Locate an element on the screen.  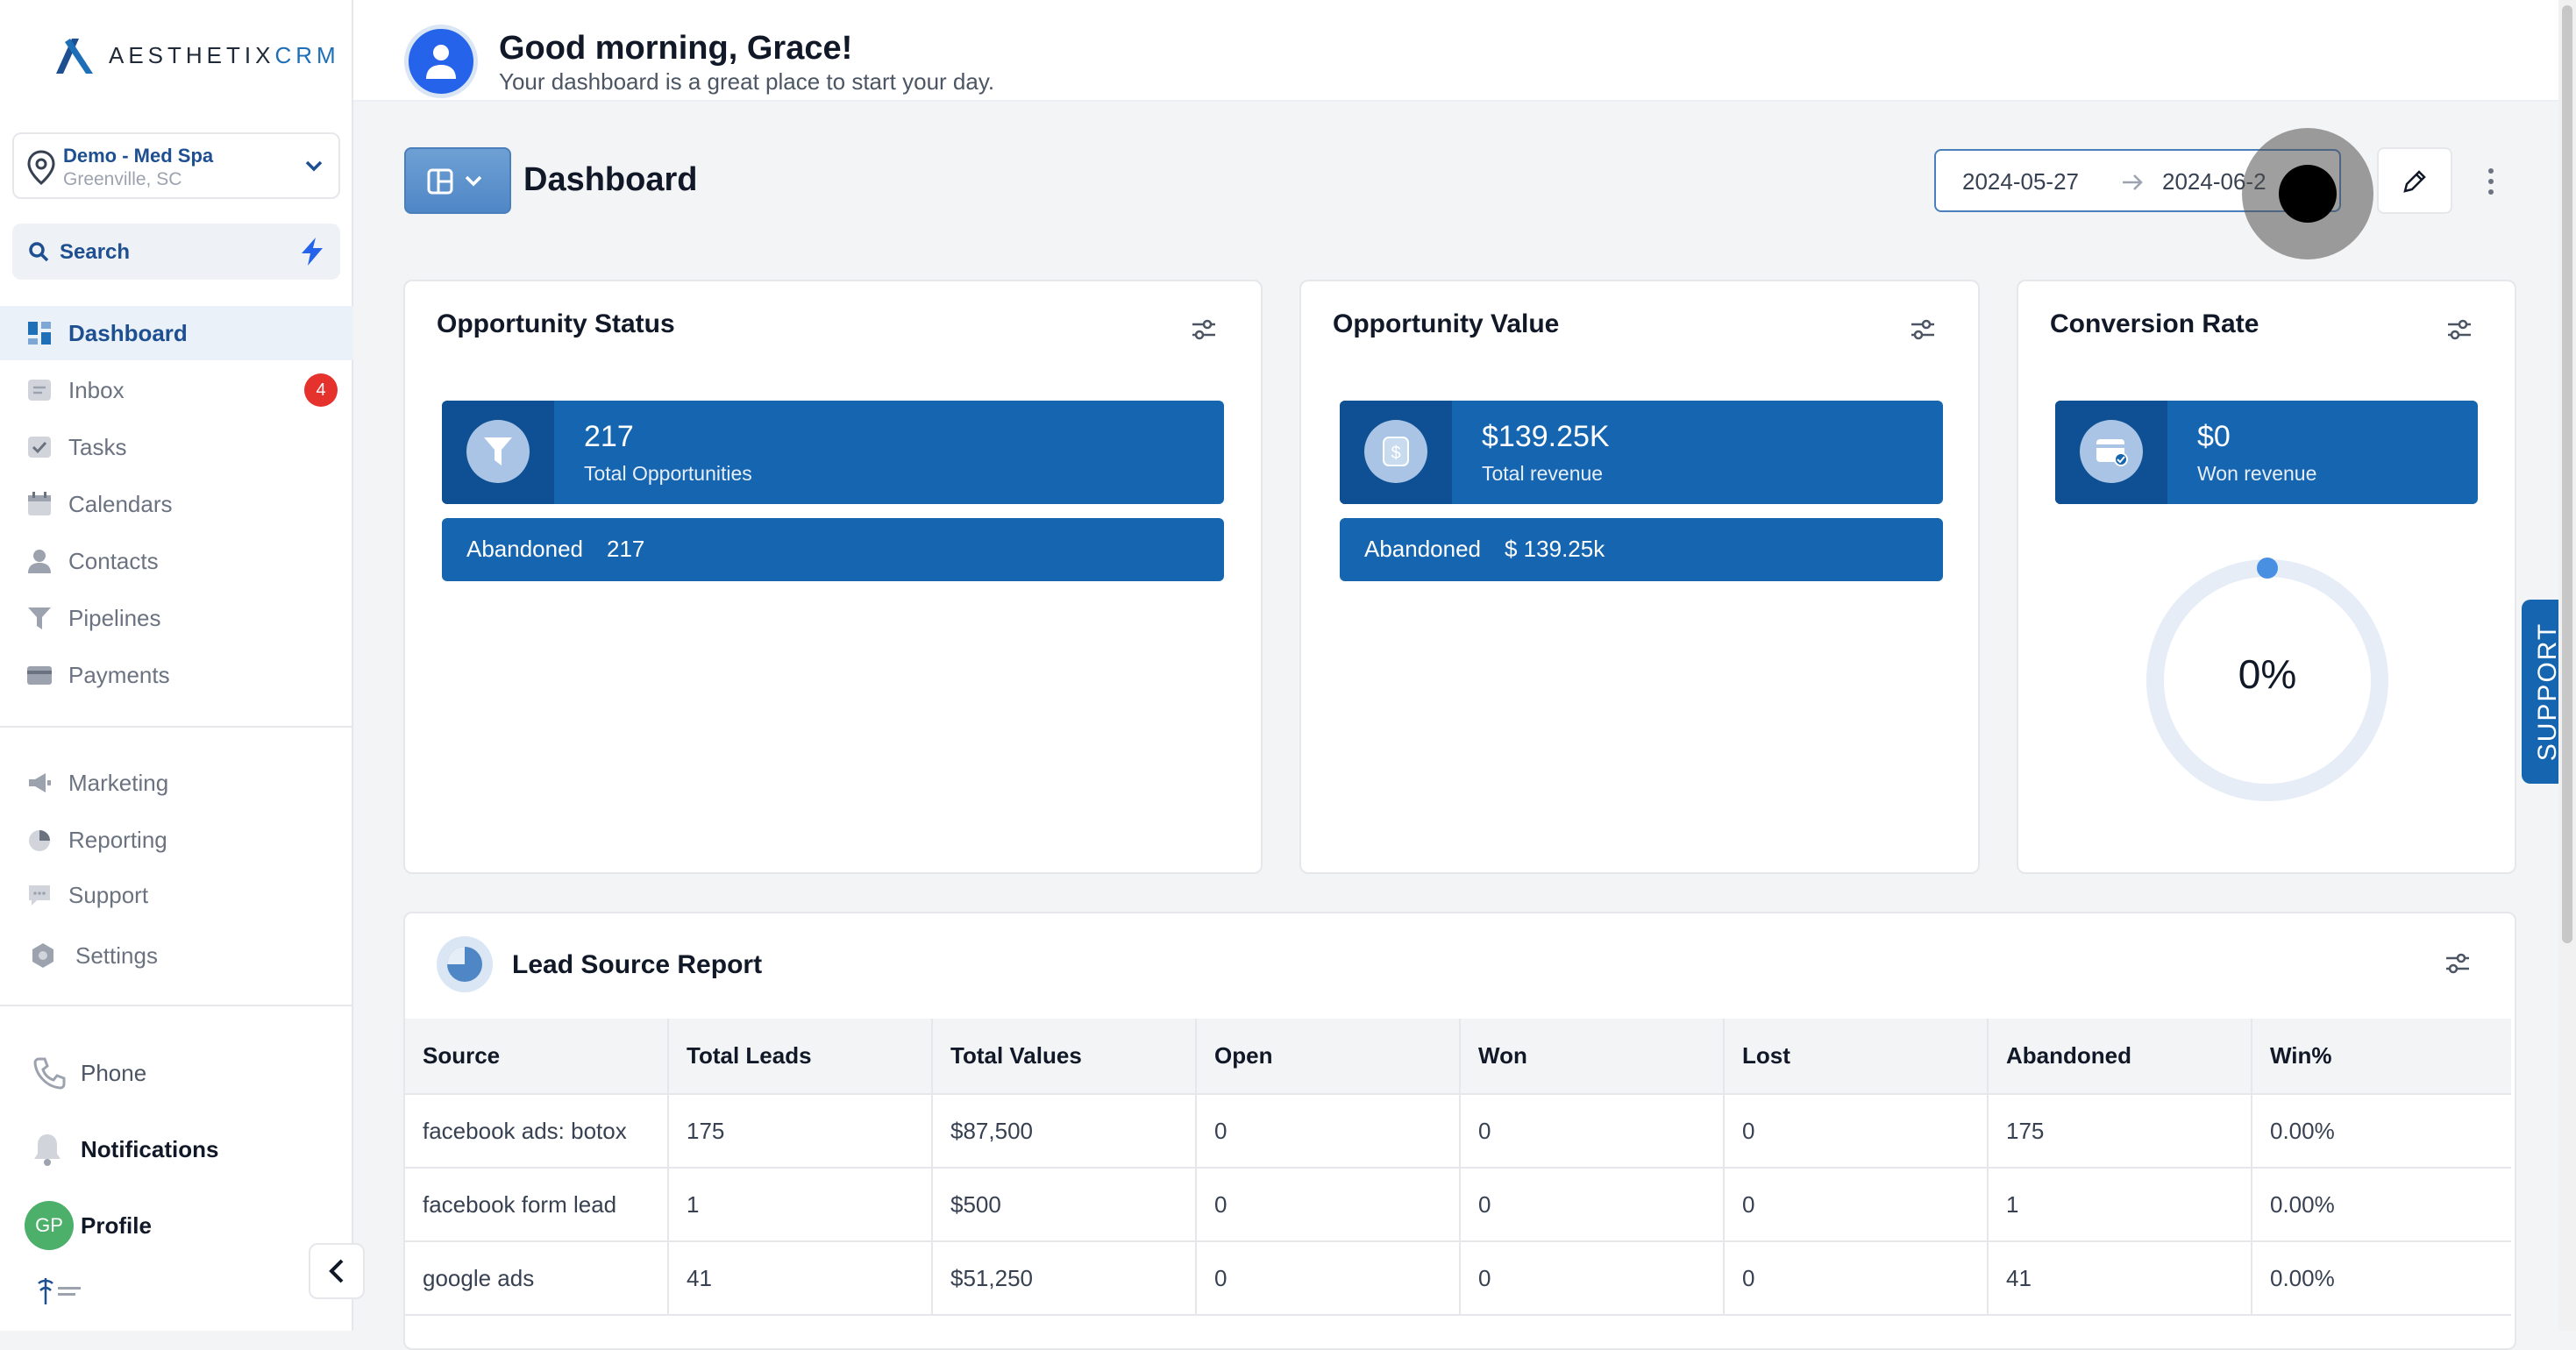
page-scrollbar is located at coordinates (2567, 665).